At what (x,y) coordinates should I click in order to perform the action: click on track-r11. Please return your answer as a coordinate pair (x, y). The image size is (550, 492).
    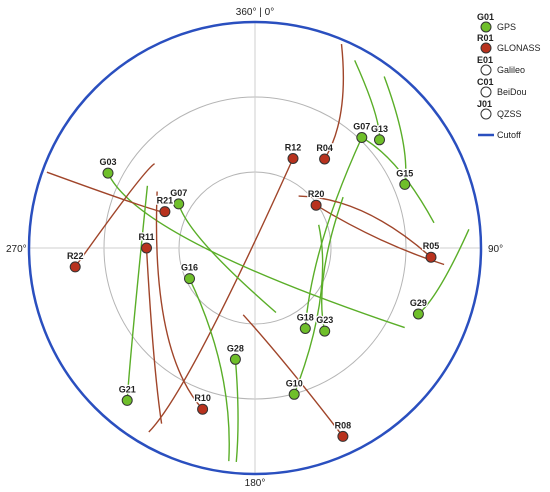
    Looking at the image, I should click on (154, 335).